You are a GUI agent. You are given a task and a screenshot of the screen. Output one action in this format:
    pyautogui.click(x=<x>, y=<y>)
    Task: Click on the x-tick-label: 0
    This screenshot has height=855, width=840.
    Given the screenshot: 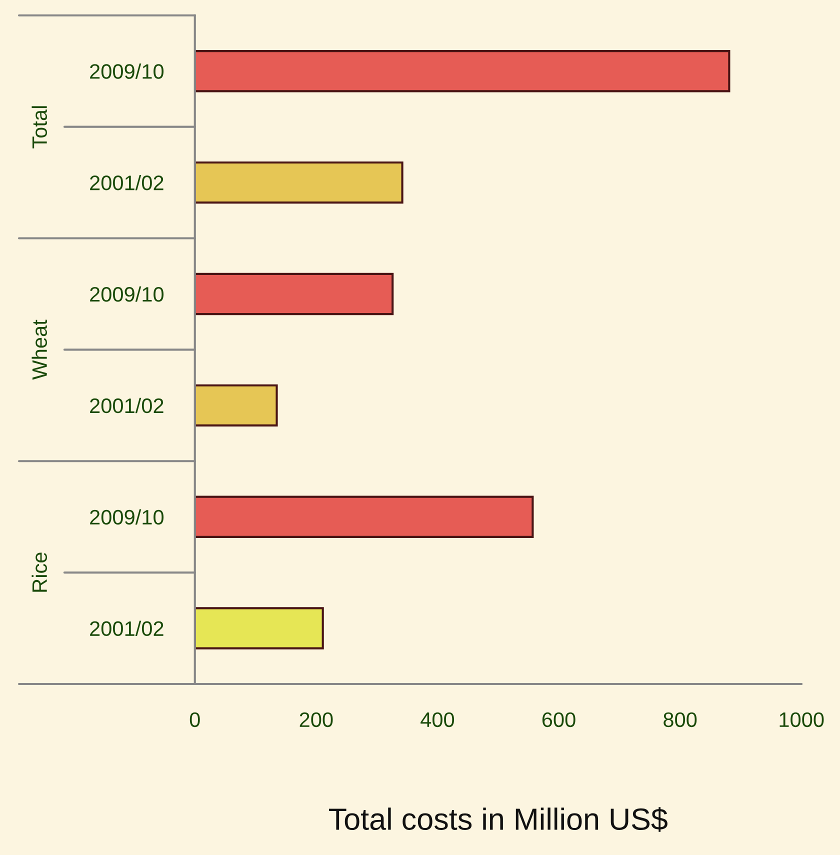 What is the action you would take?
    pyautogui.click(x=195, y=720)
    